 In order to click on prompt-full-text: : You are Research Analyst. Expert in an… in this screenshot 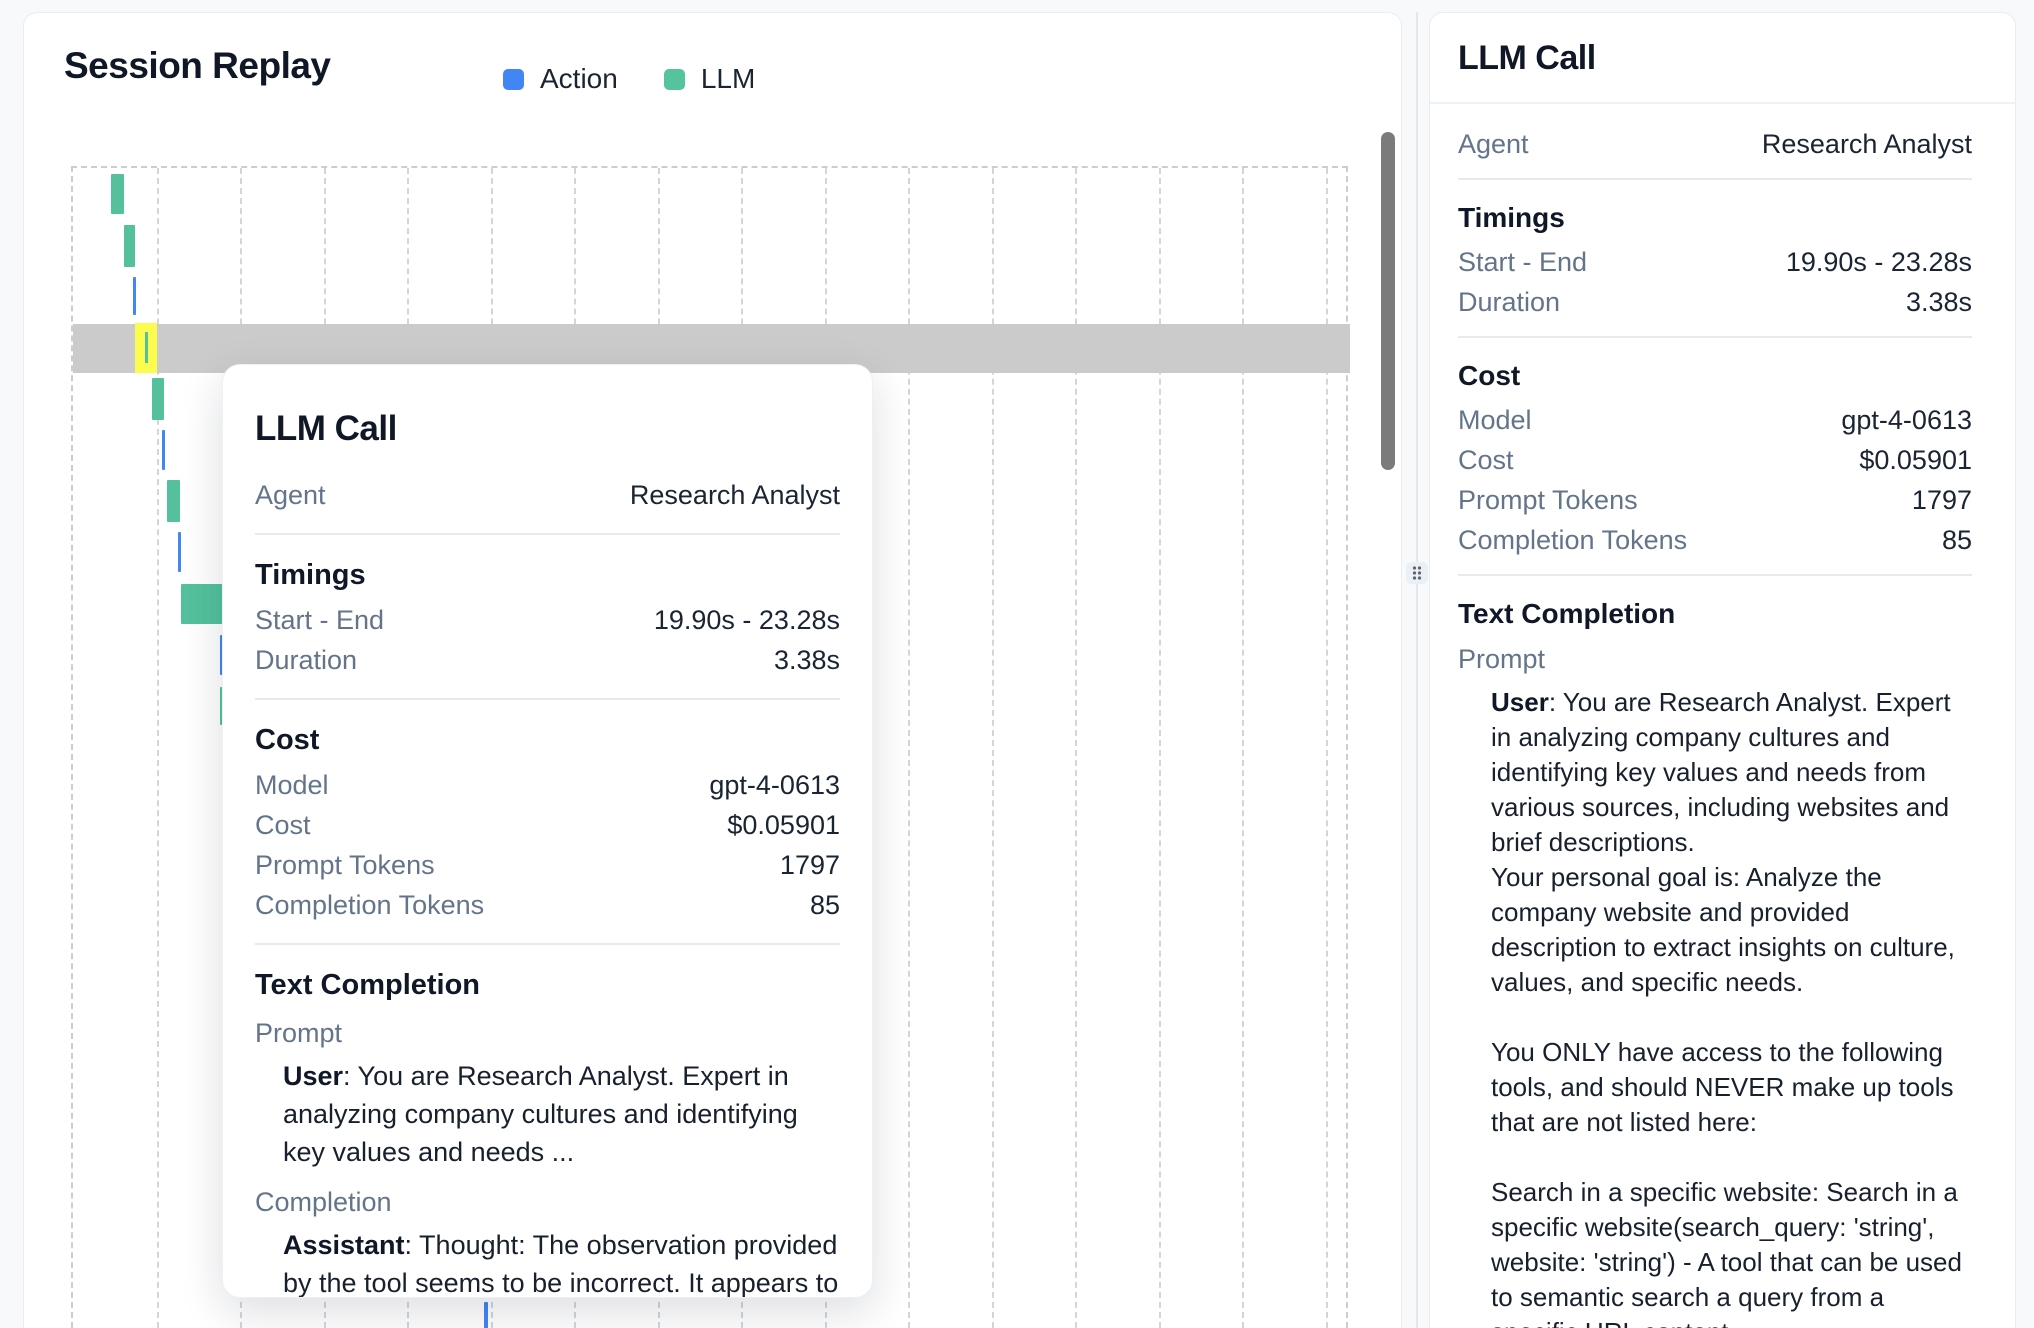, I will do `click(1726, 1007)`.